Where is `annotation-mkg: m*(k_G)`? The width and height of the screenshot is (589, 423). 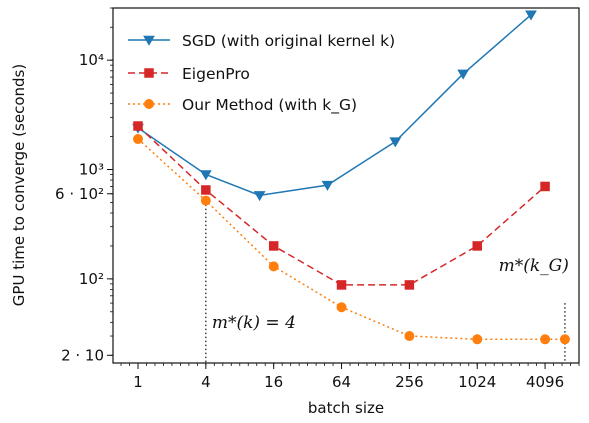
annotation-mkg: m*(k_G) is located at coordinates (534, 266).